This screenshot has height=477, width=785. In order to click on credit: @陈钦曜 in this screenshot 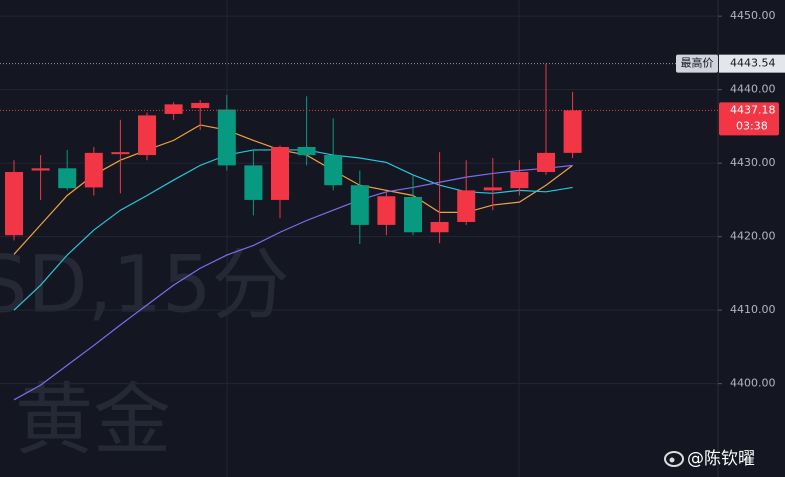, I will do `click(709, 459)`.